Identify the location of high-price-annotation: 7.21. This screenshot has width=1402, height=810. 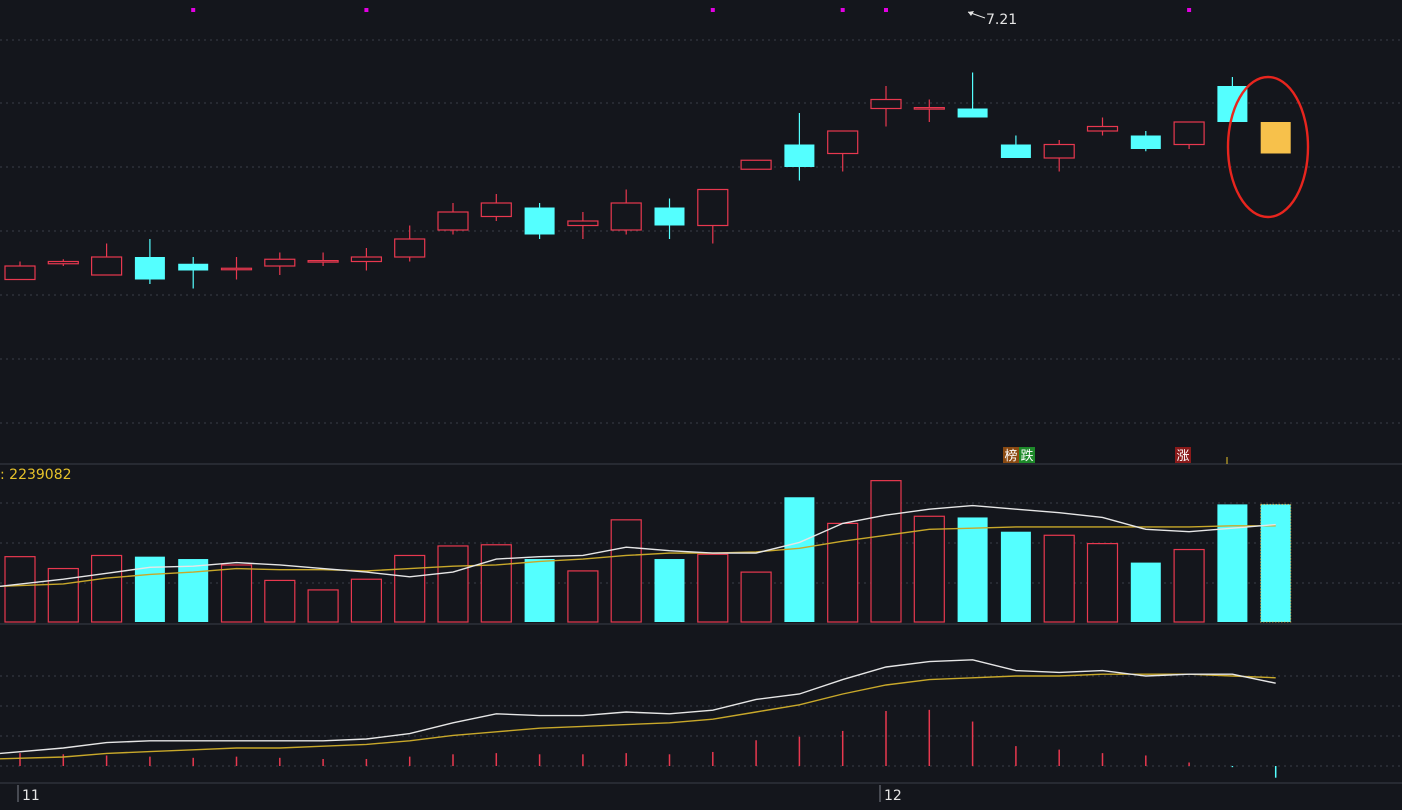
(992, 19).